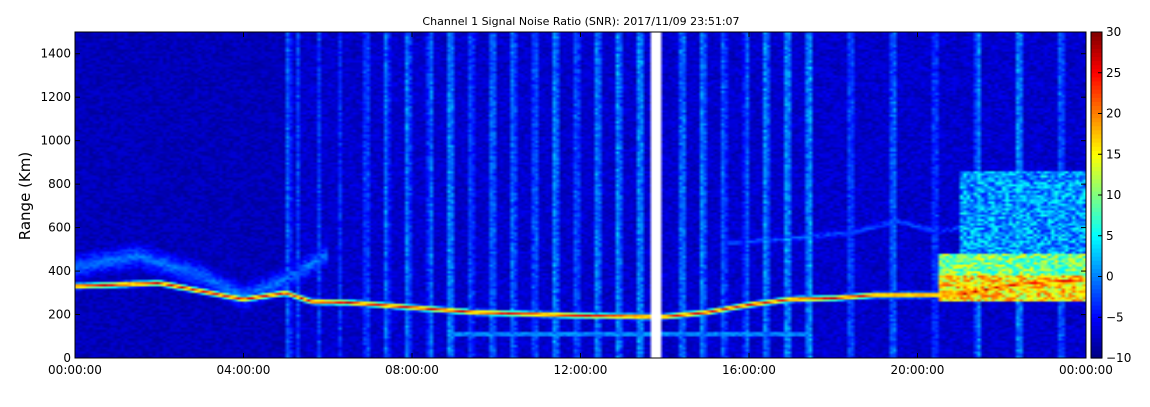  I want to click on y-tick-label: 0, so click(67, 358).